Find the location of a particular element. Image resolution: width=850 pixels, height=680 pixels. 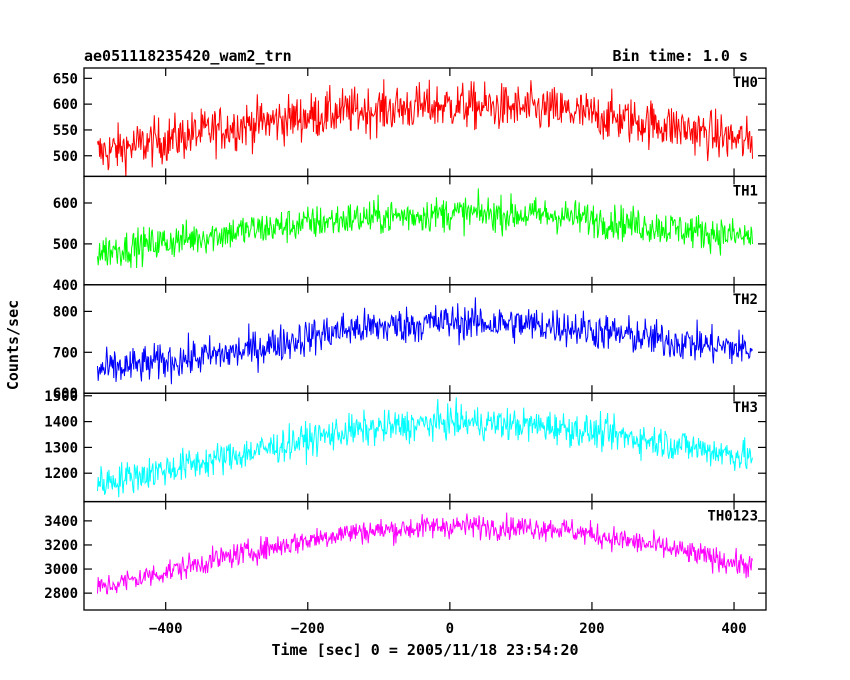

y-tick-label: 3200 is located at coordinates (61, 546).